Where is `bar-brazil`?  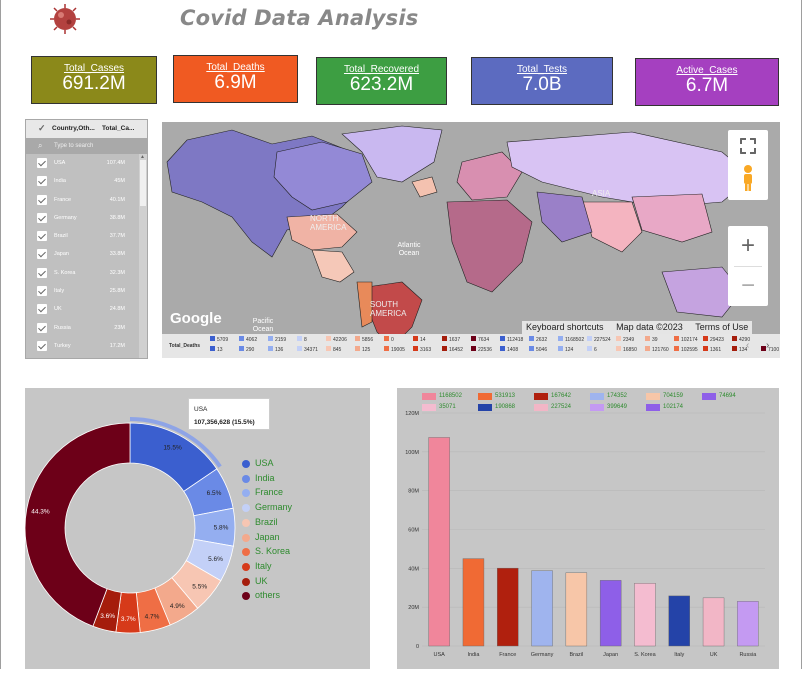
bar-brazil is located at coordinates (576, 609).